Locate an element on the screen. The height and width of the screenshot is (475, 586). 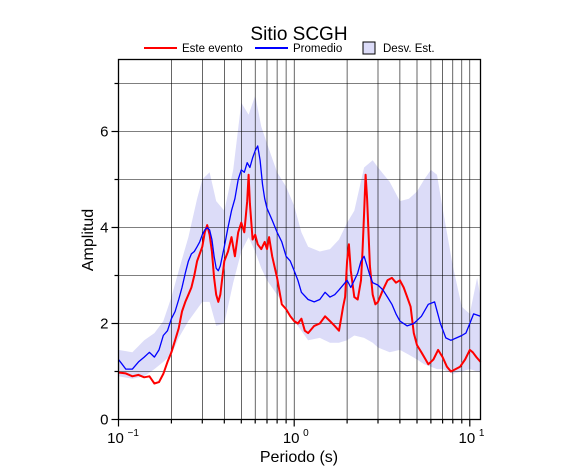
chart-title: Sitio SCGH is located at coordinates (298, 34).